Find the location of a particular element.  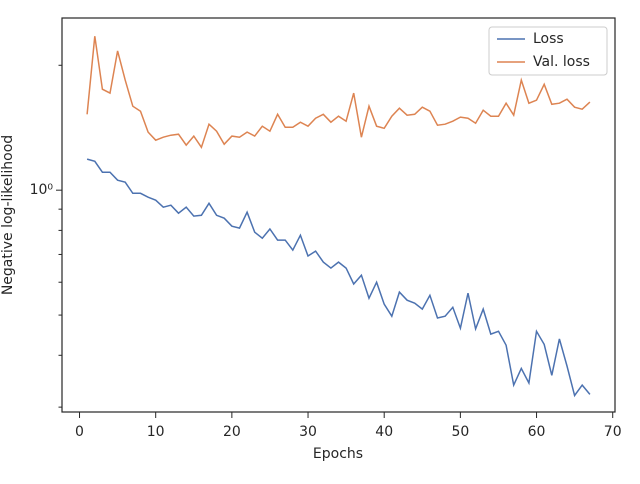

x-tick-label: 20 is located at coordinates (232, 432).